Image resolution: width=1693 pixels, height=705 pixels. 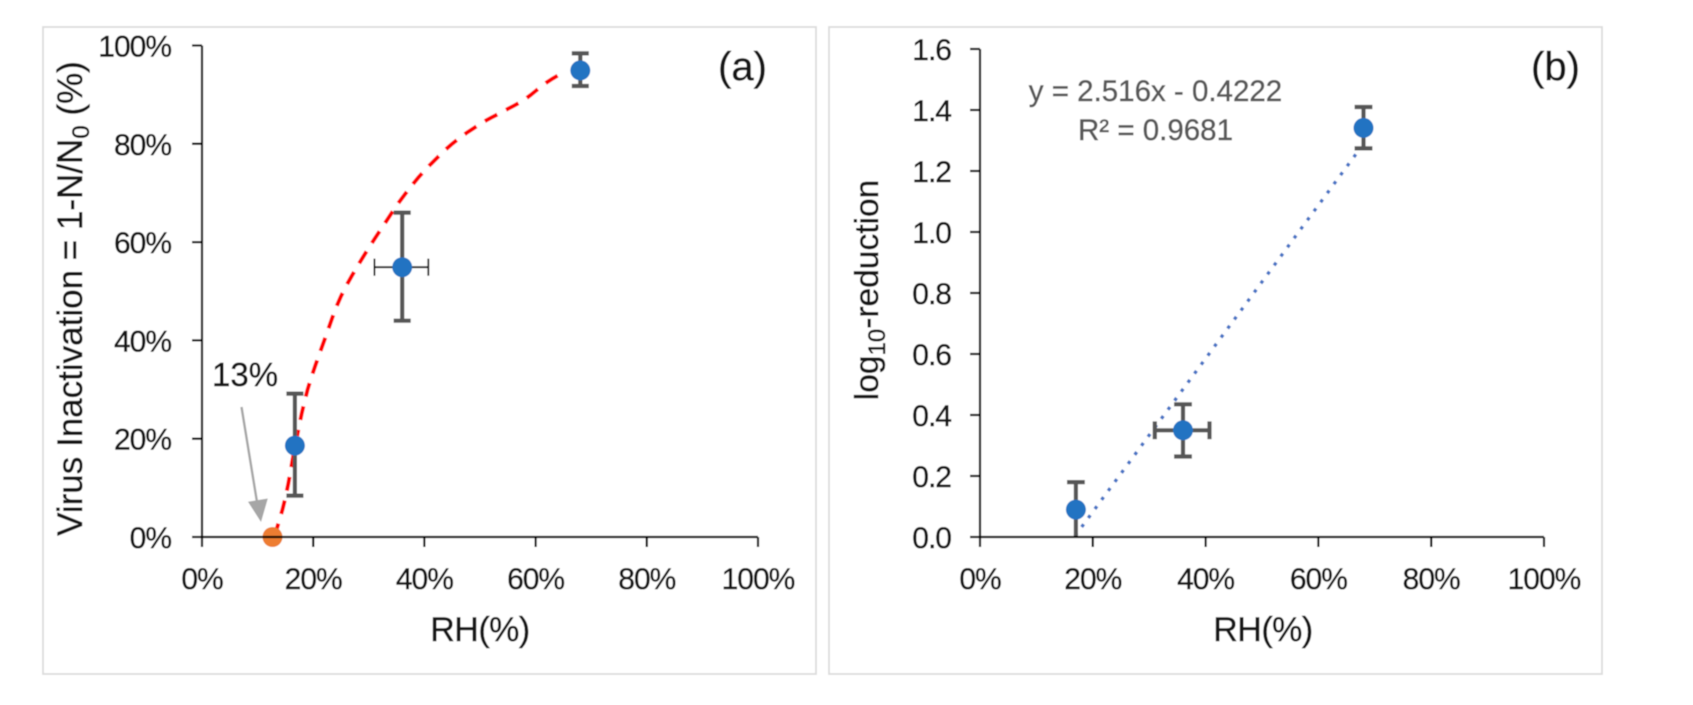 I want to click on svg-text: 13%, so click(x=245, y=374).